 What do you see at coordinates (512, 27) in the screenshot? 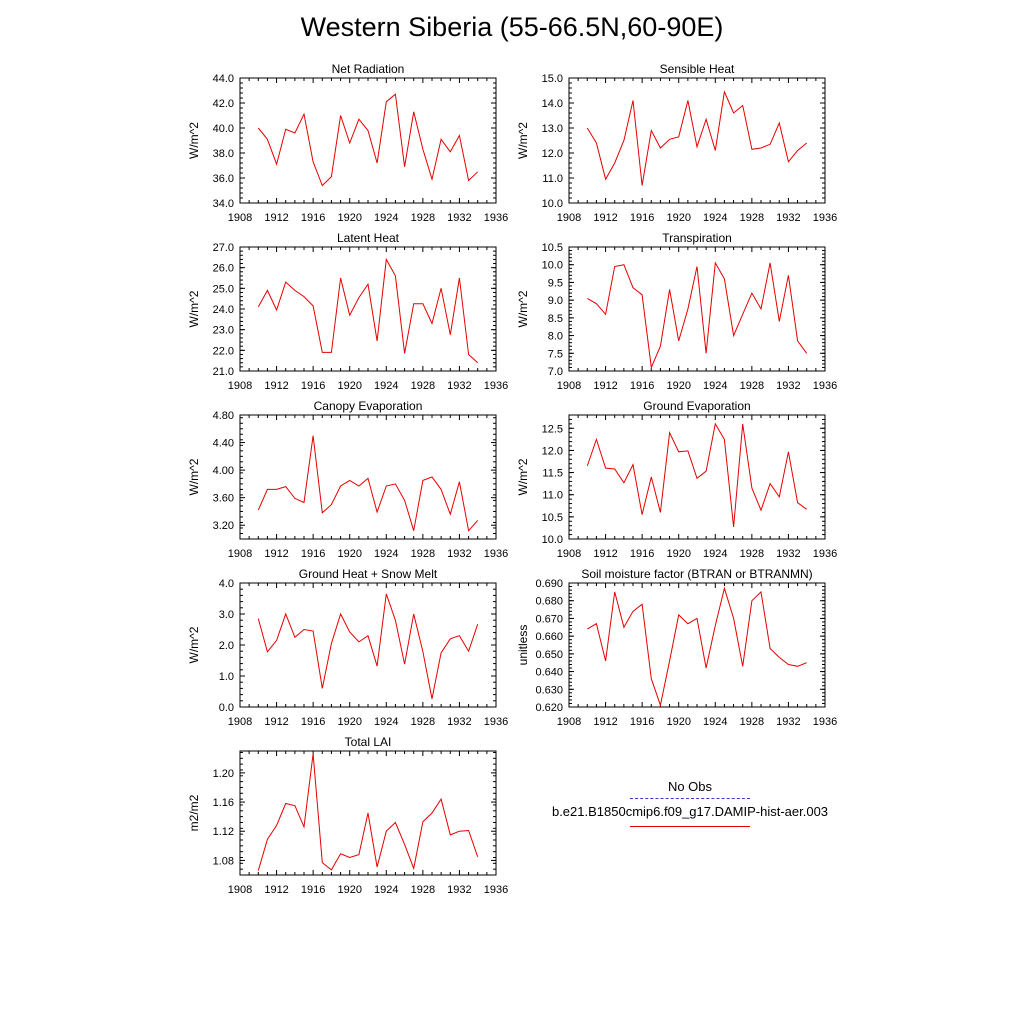
I see `page-title: Western Siberia (55-66.5N,60-90E)` at bounding box center [512, 27].